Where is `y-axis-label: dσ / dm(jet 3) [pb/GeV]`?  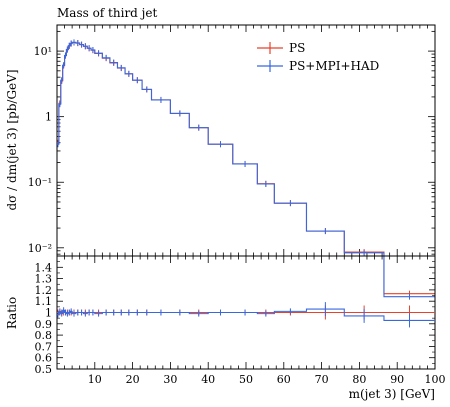
y-axis-label: dσ / dm(jet 3) [pb/GeV] is located at coordinates (12, 140).